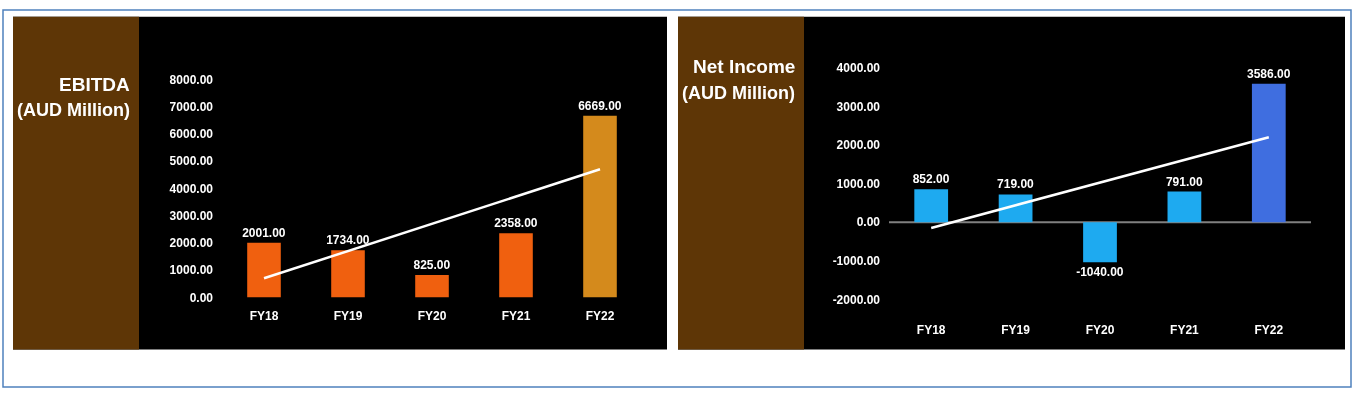  What do you see at coordinates (600, 105) in the screenshot?
I see `data-label: 6669.00` at bounding box center [600, 105].